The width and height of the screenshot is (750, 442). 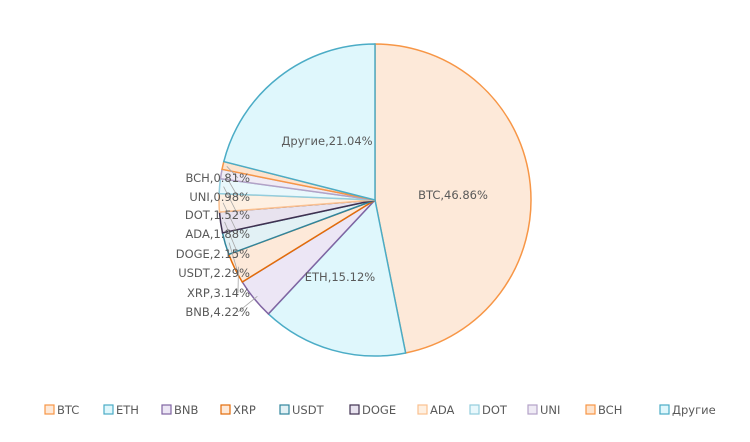 What do you see at coordinates (694, 410) in the screenshot?
I see `legend-label: Другие` at bounding box center [694, 410].